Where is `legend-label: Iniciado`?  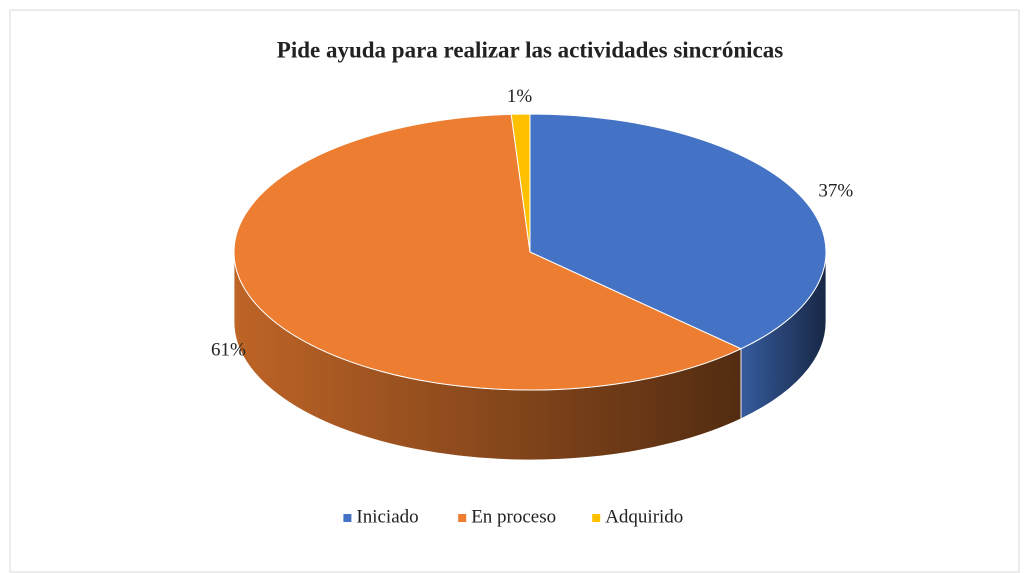 legend-label: Iniciado is located at coordinates (387, 516).